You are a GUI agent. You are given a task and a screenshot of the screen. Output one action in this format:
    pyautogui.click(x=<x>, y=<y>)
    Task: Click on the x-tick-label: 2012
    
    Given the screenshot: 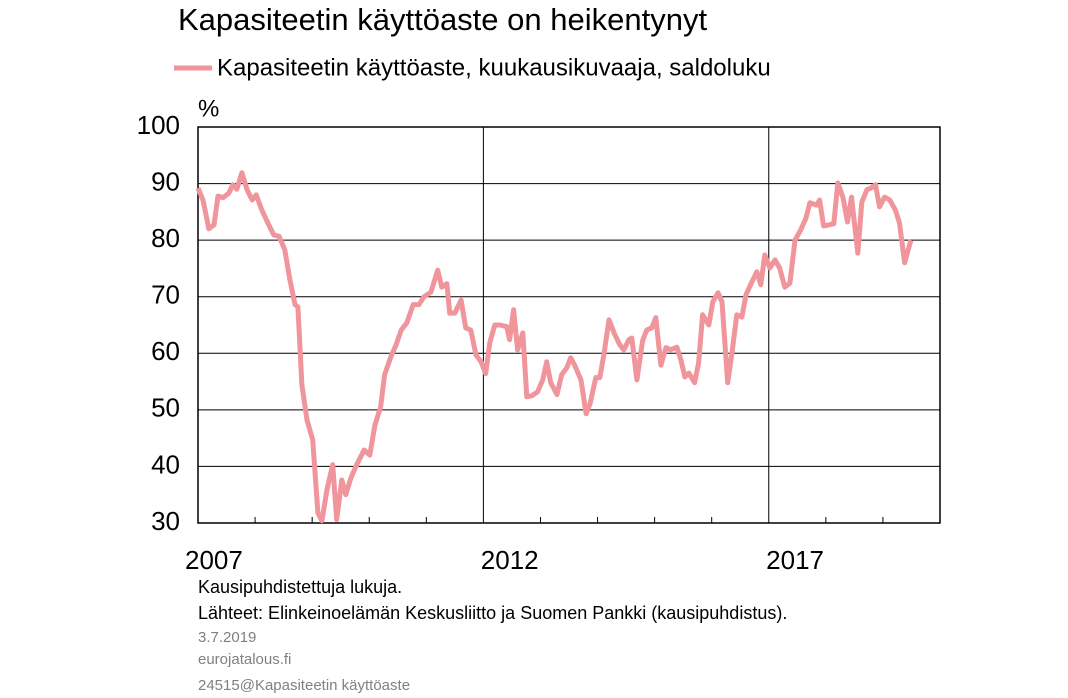 What is the action you would take?
    pyautogui.click(x=510, y=560)
    